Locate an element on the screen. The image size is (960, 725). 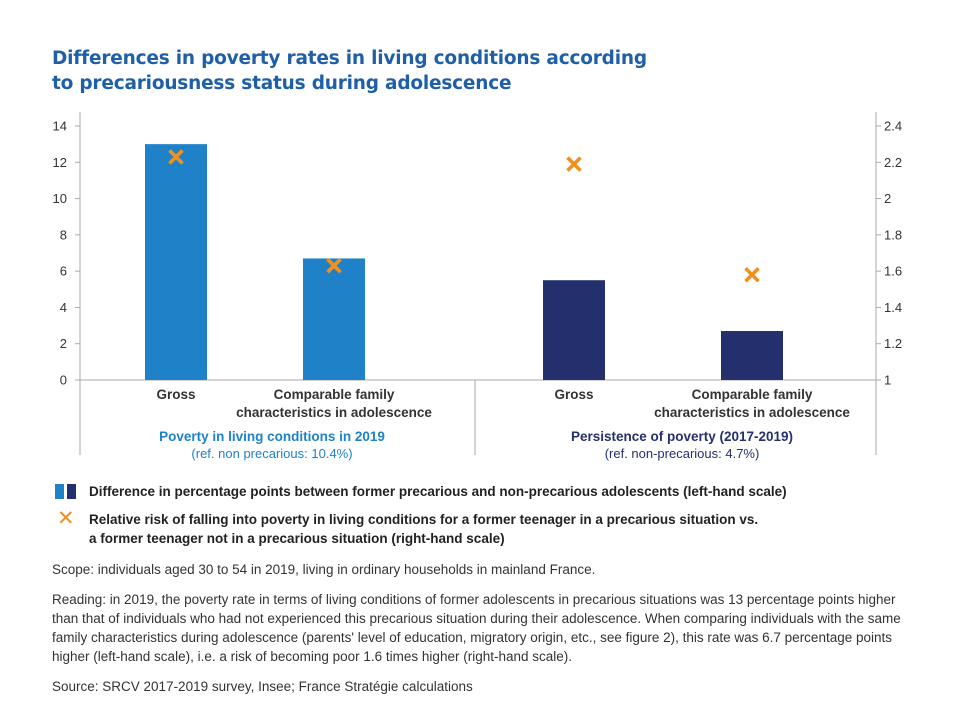
bar-swatch-icon is located at coordinates (66, 491).